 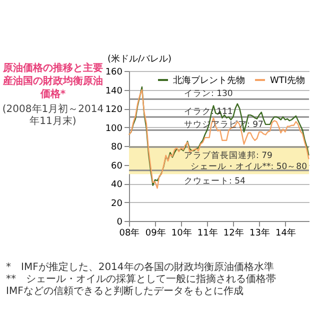 I want to click on x-tick-label: 14年, so click(x=285, y=233).